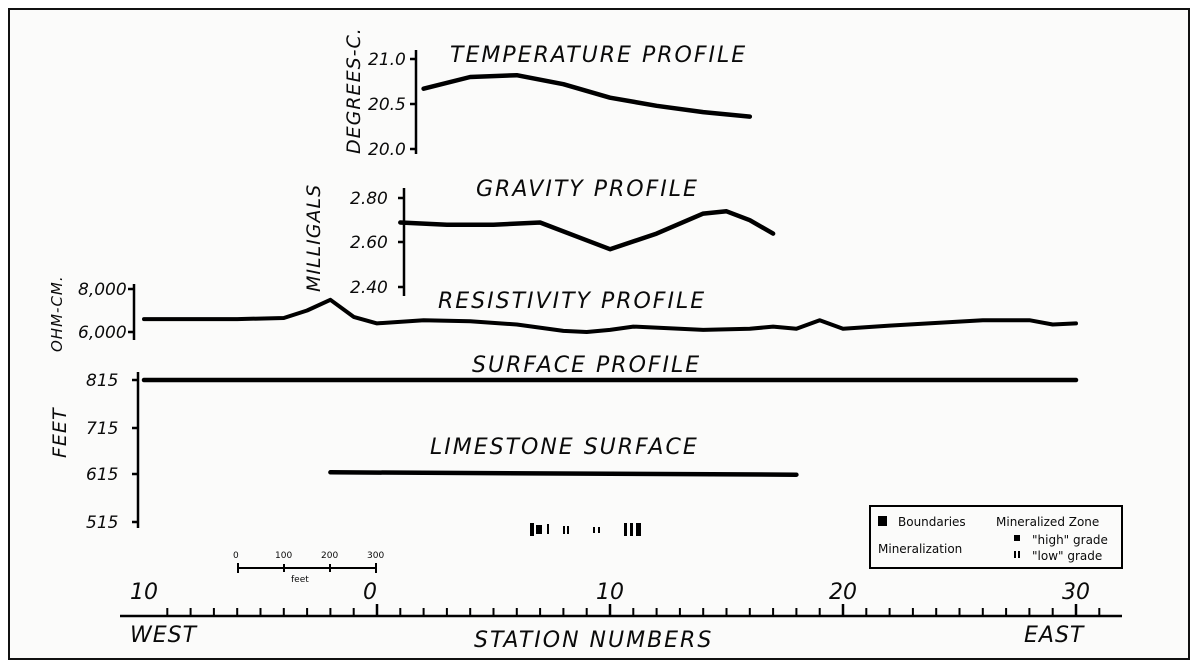  What do you see at coordinates (920, 549) in the screenshot?
I see `legend-mineralization-label: Mineralization` at bounding box center [920, 549].